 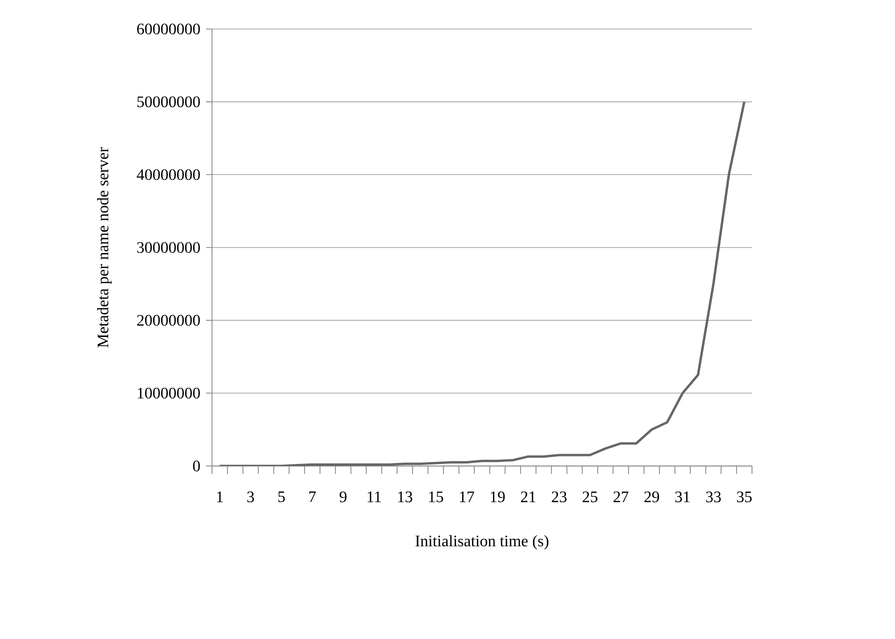 I want to click on x-tick-label: 9, so click(x=343, y=497).